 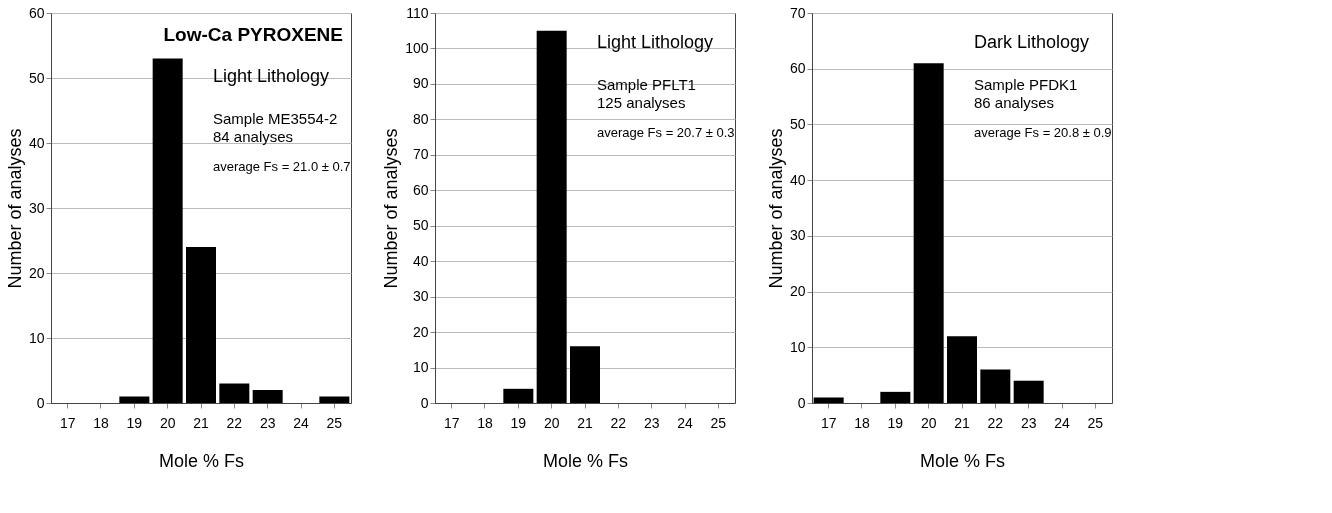 What do you see at coordinates (666, 132) in the screenshot?
I see `annotation: average Fs = 20.7 ± 0.3` at bounding box center [666, 132].